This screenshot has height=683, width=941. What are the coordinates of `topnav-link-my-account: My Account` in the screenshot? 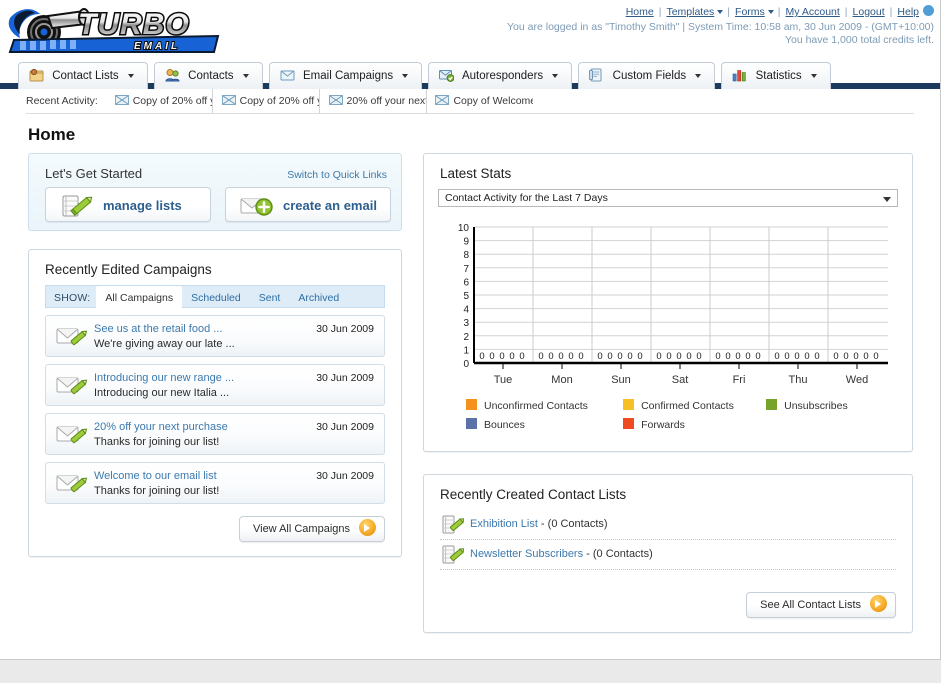 It's located at (812, 12).